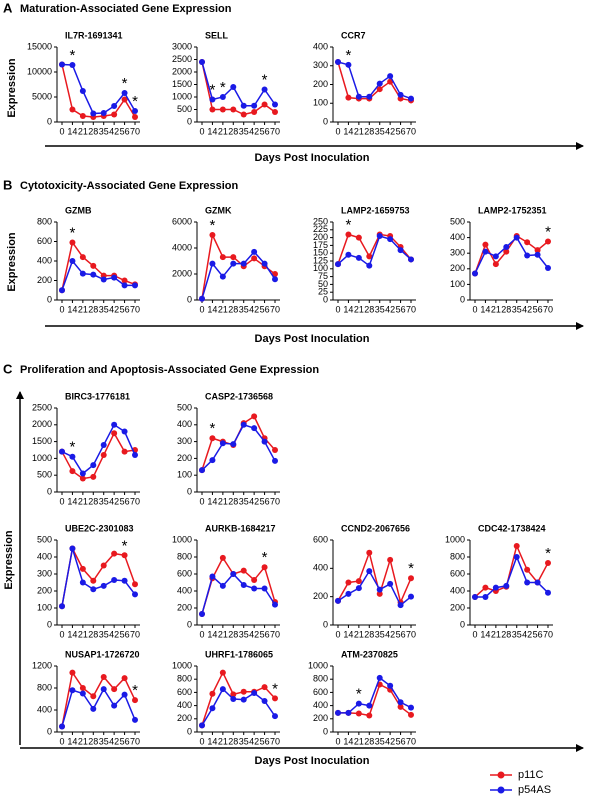 The image size is (594, 800). Describe the element at coordinates (78, 210) in the screenshot. I see `chart-title: GZMB` at that location.